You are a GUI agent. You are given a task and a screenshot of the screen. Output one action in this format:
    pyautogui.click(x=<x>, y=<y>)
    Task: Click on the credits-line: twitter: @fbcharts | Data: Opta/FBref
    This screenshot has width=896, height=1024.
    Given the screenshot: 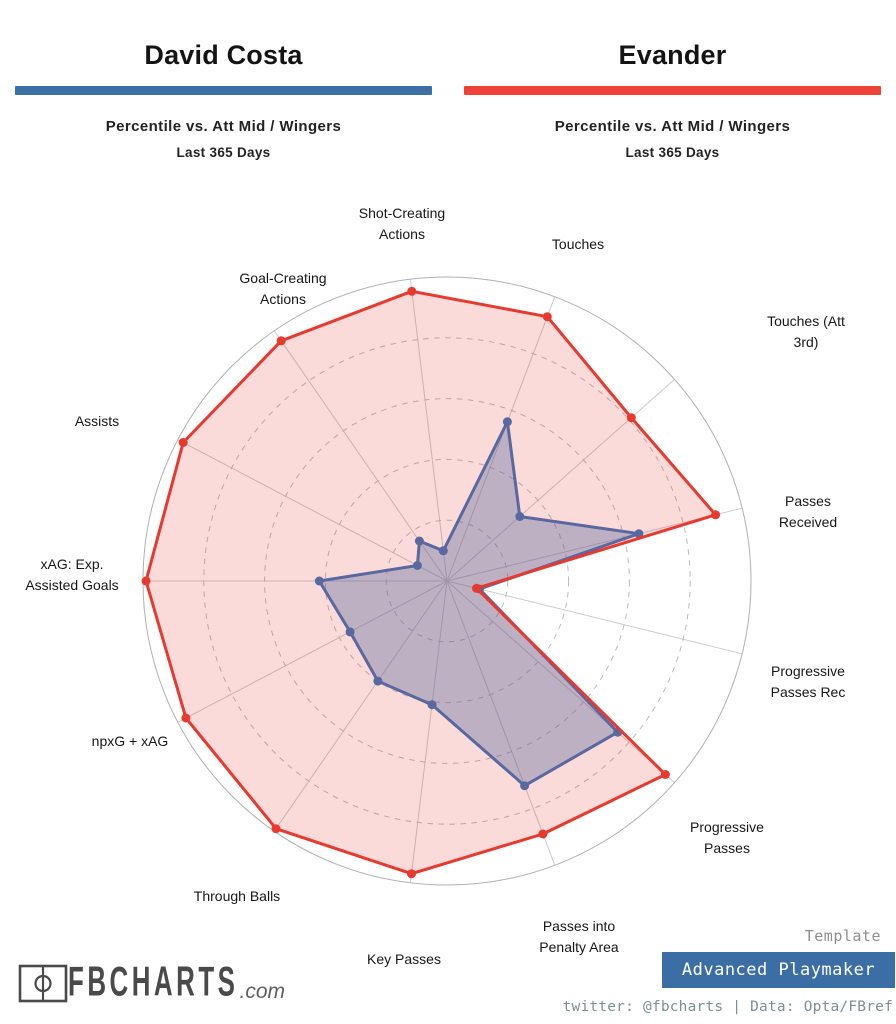 What is the action you would take?
    pyautogui.click(x=727, y=1007)
    